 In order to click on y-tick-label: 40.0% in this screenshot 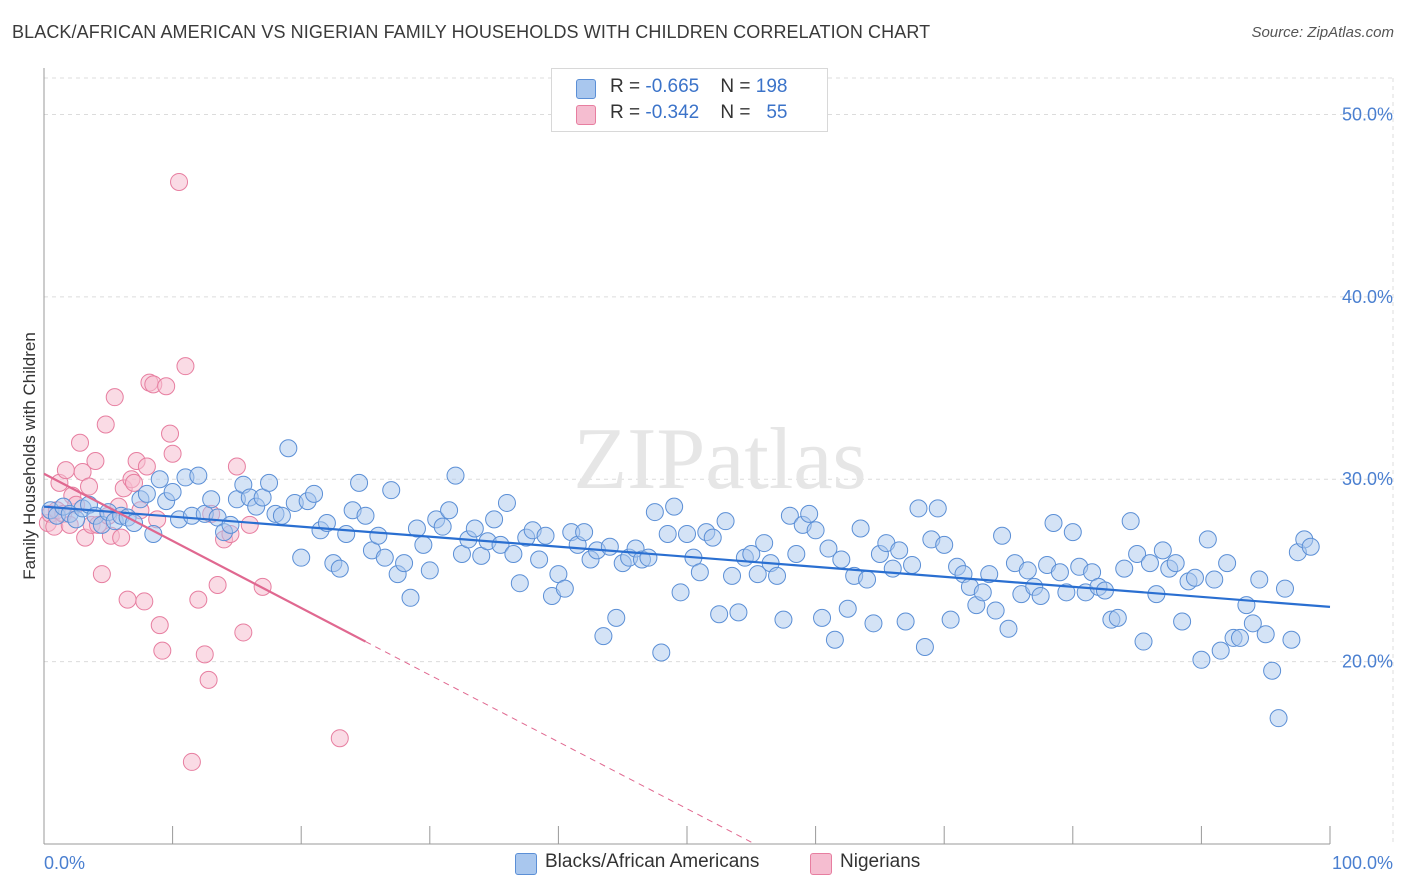, I will do `click(1367, 297)`.